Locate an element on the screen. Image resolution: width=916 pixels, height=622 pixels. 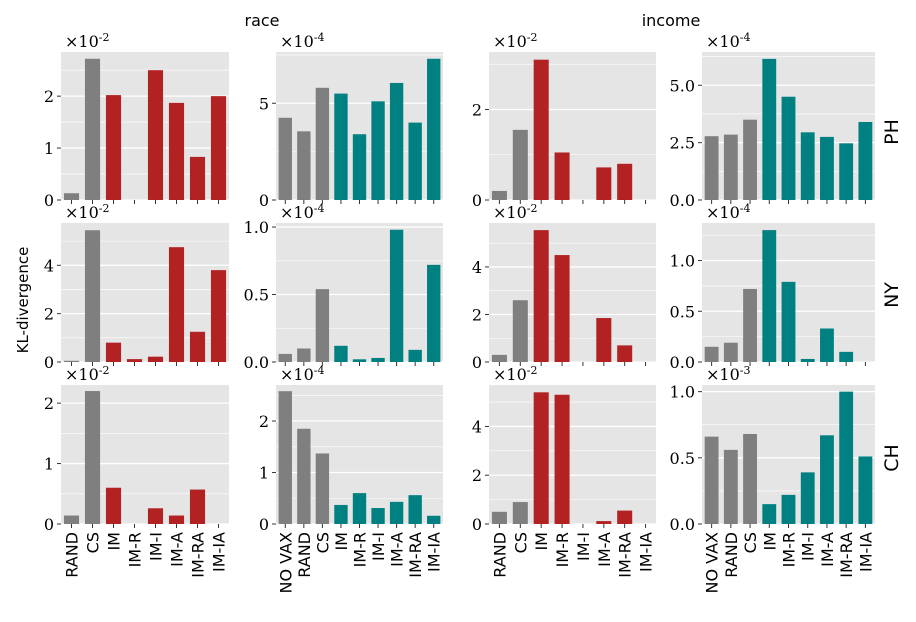
row-label-ch: CH is located at coordinates (892, 458).